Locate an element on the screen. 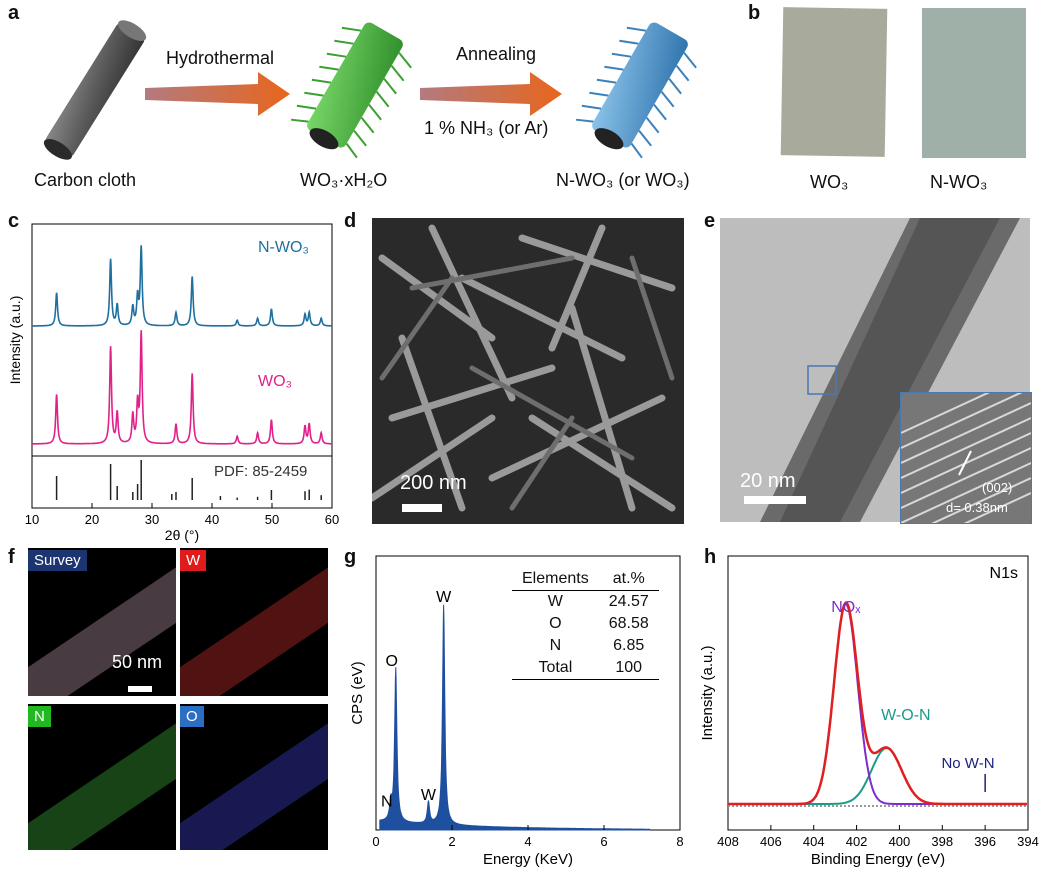 The image size is (1040, 874). x-tick-label: 394 is located at coordinates (1028, 841).